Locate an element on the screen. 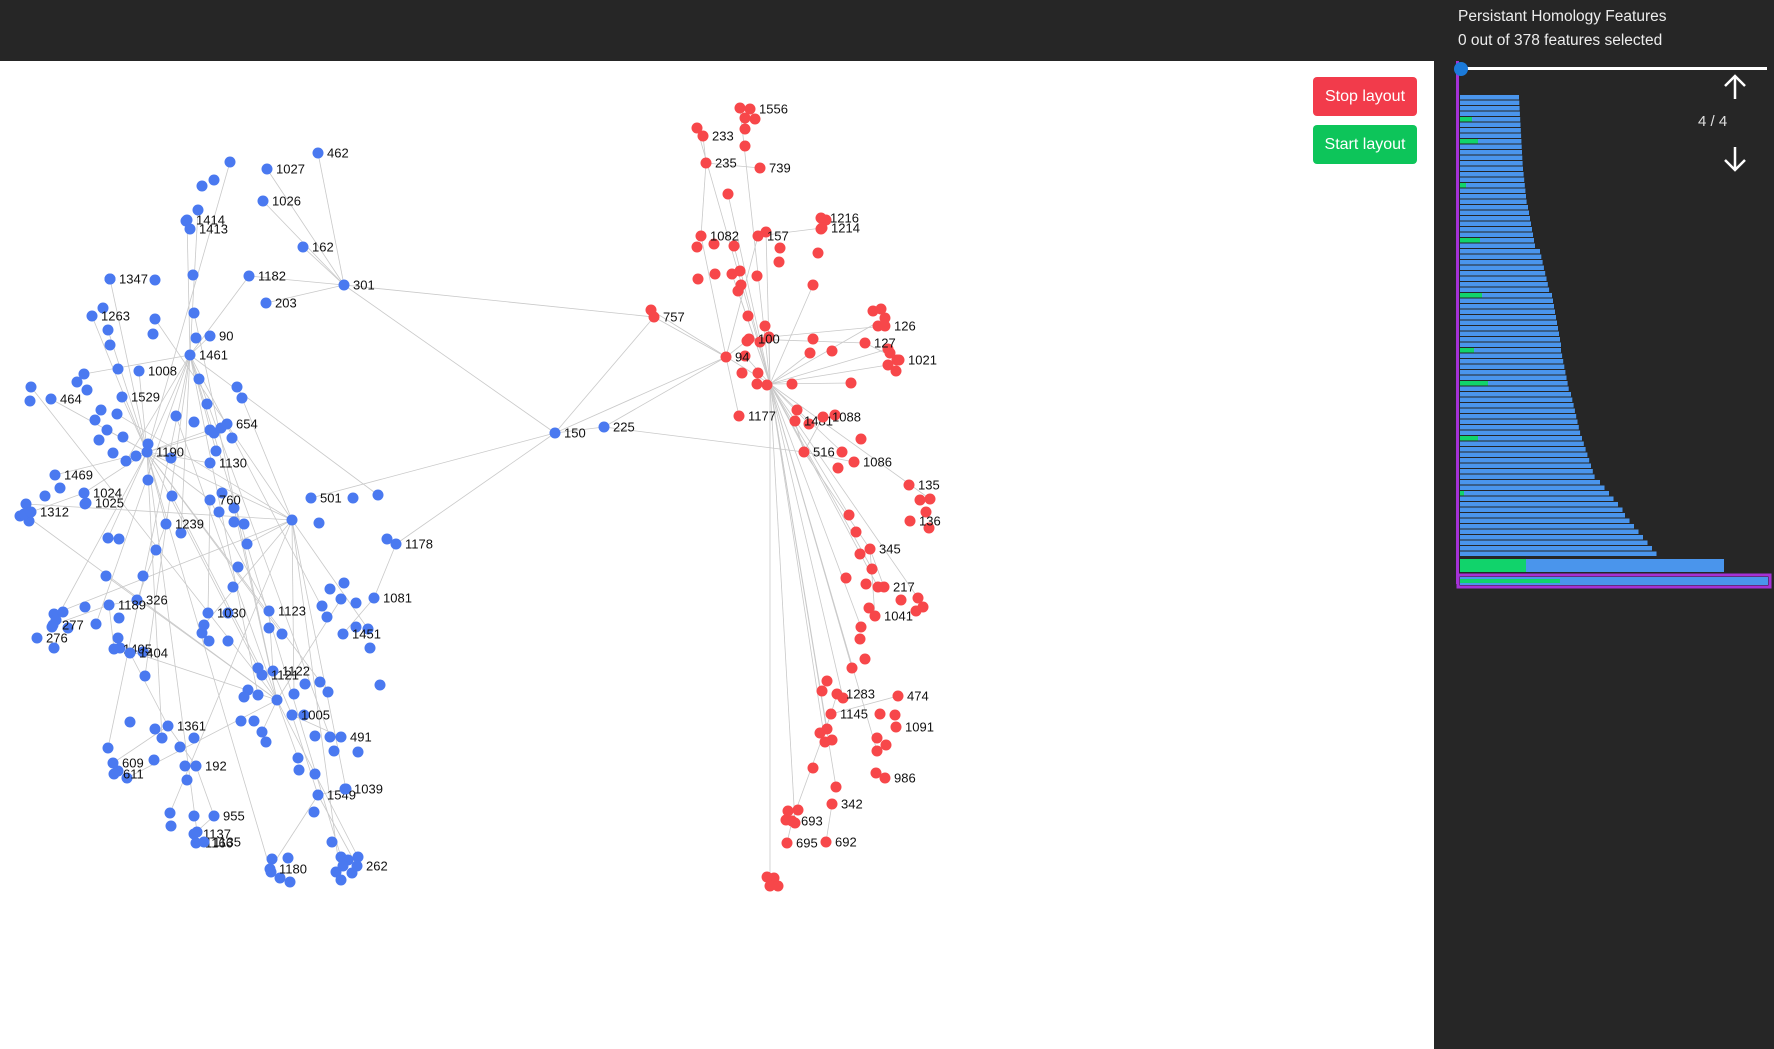 This screenshot has height=1049, width=1774. arrow-up-icon is located at coordinates (1735, 87).